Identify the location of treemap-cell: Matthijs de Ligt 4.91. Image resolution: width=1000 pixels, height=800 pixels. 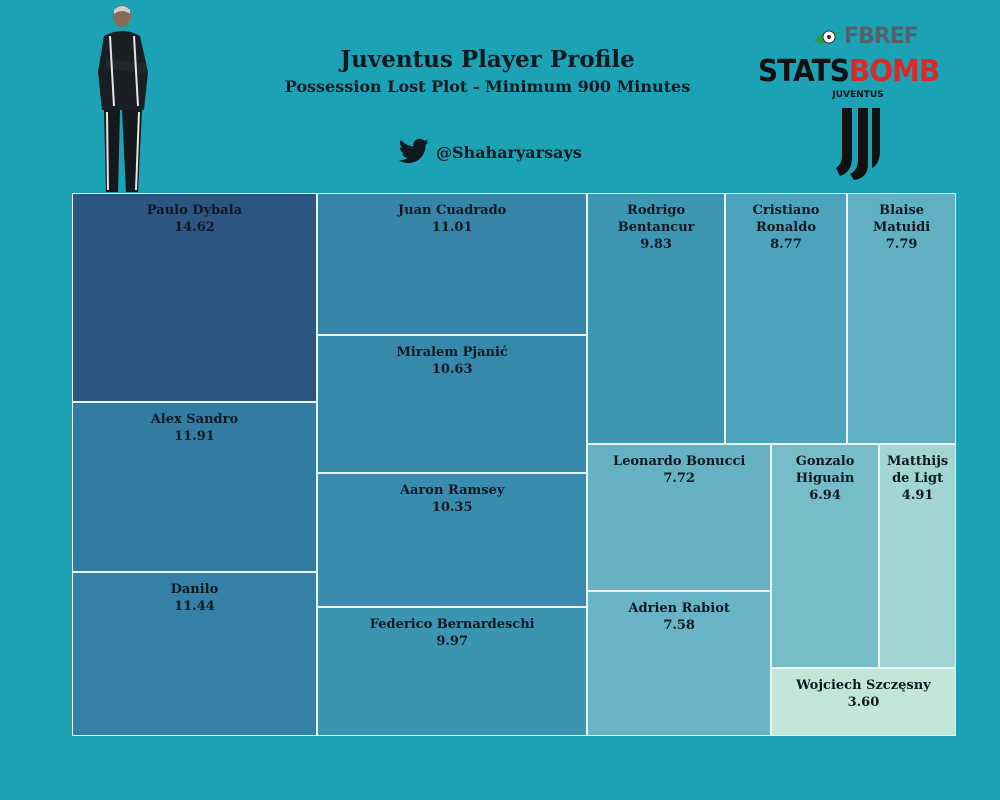
(917, 555).